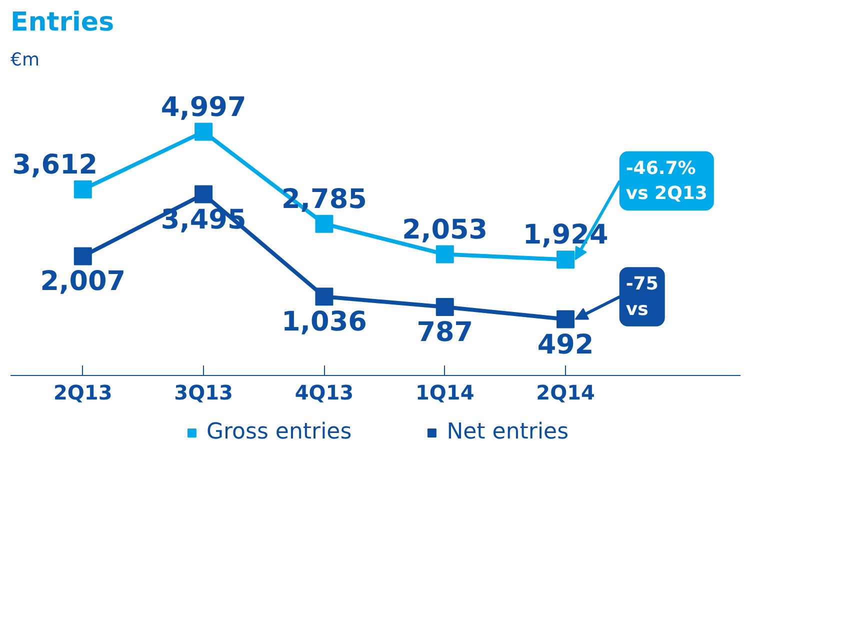  What do you see at coordinates (565, 392) in the screenshot?
I see `x-tick-label: 2Q14` at bounding box center [565, 392].